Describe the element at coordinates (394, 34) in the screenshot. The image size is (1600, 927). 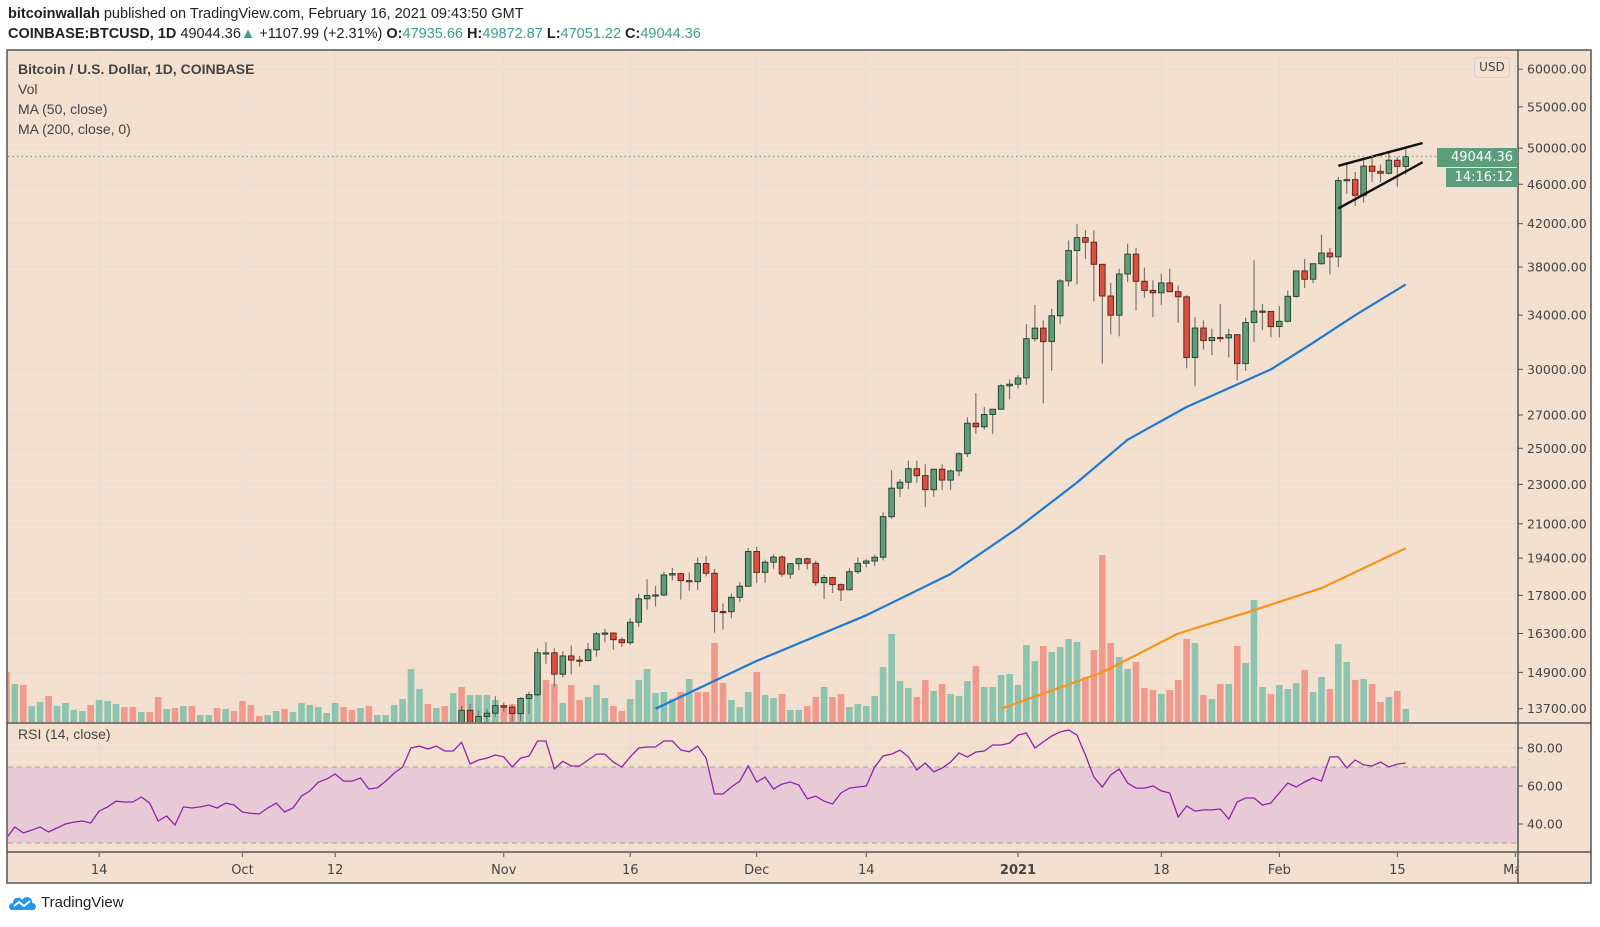
I see `open-label: O:` at that location.